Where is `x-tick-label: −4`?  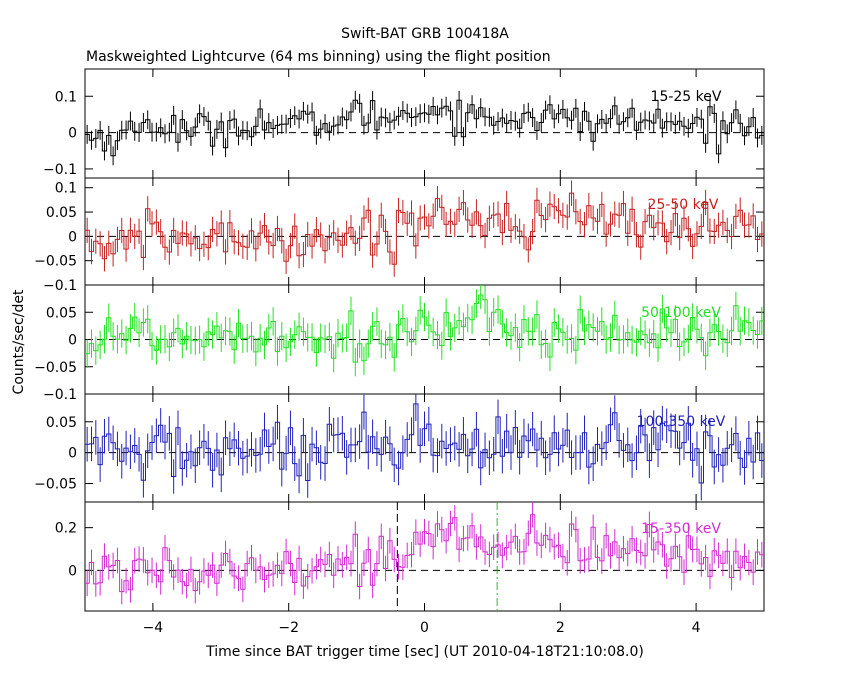
x-tick-label: −4 is located at coordinates (153, 628).